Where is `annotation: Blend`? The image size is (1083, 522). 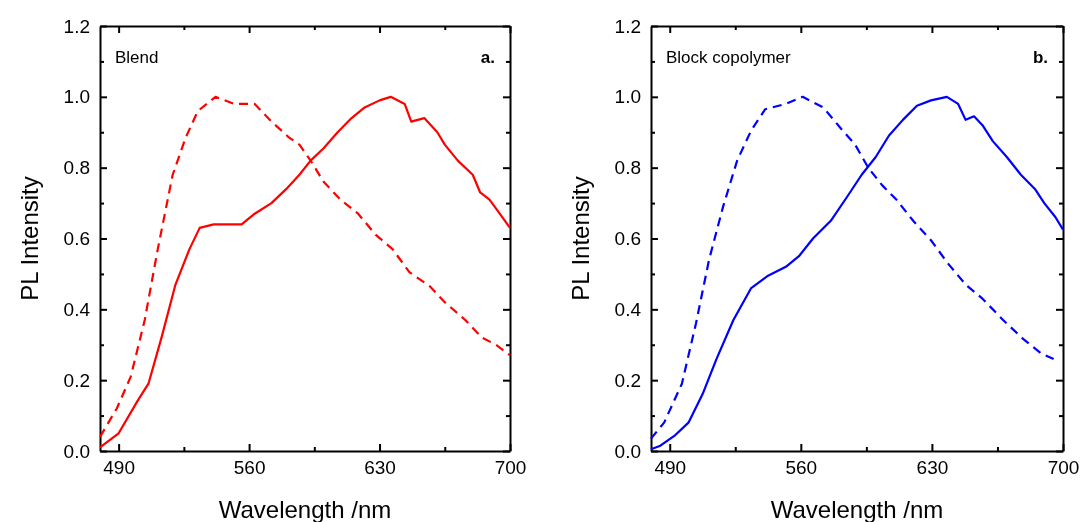 annotation: Blend is located at coordinates (137, 57).